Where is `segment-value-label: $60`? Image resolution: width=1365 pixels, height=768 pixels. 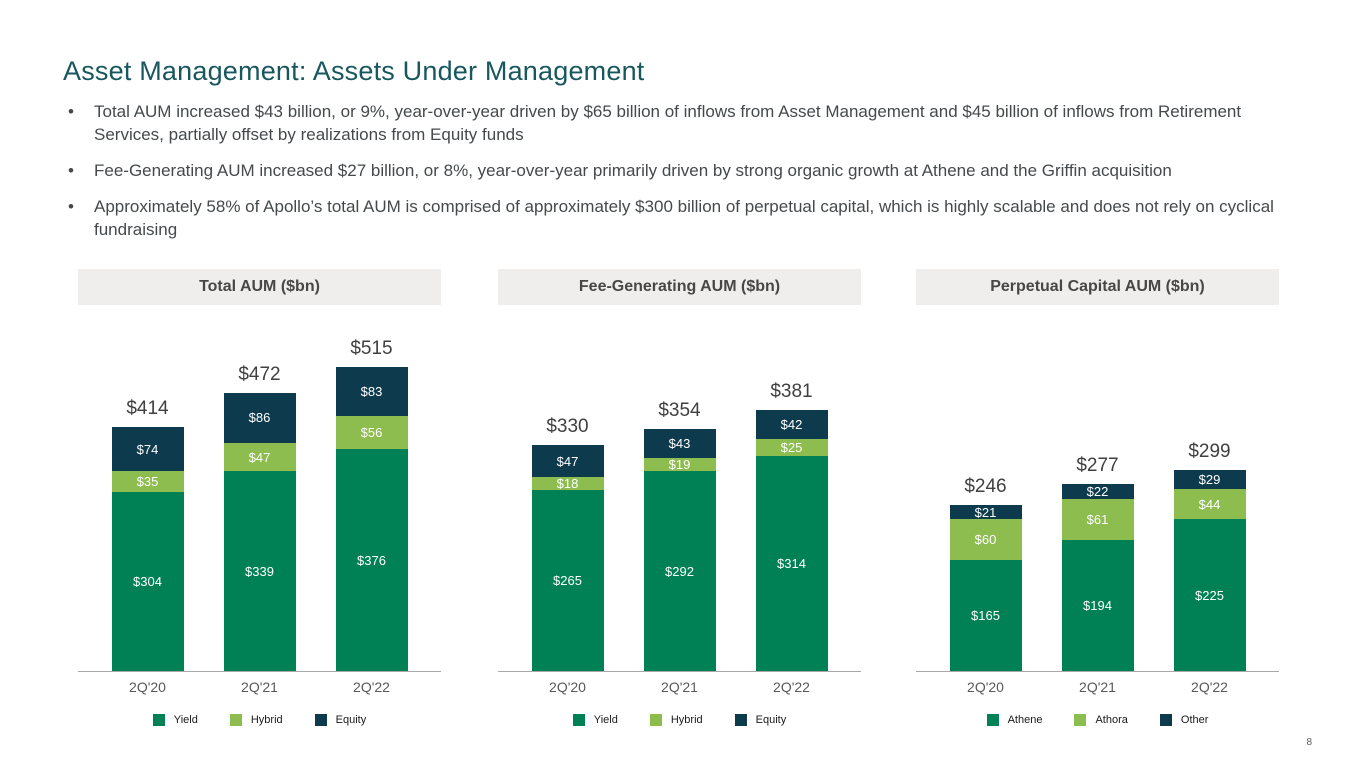 segment-value-label: $60 is located at coordinates (985, 539).